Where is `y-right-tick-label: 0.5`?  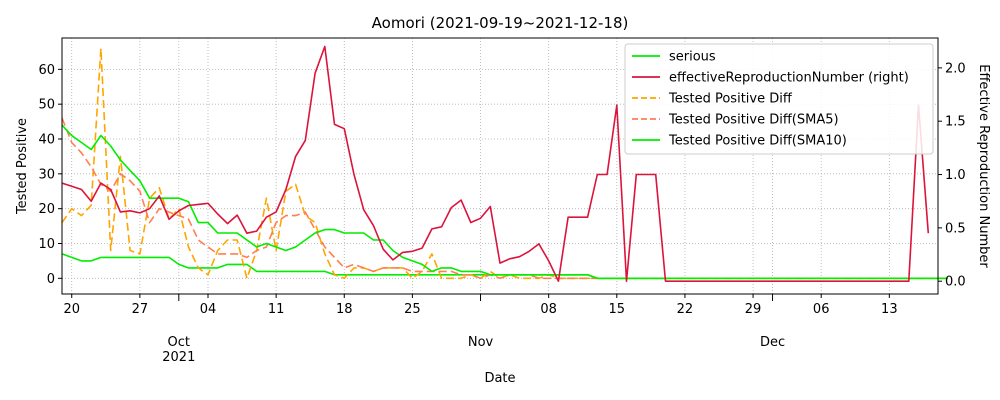 y-right-tick-label: 0.5 is located at coordinates (955, 228).